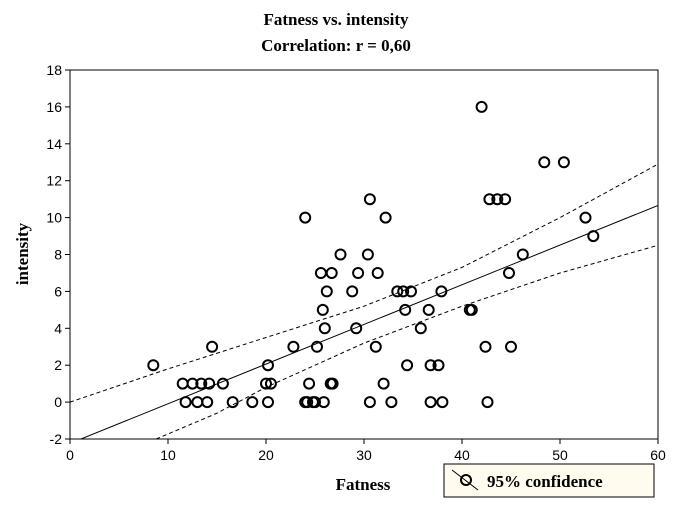  I want to click on y-tick-label: 14, so click(54, 144).